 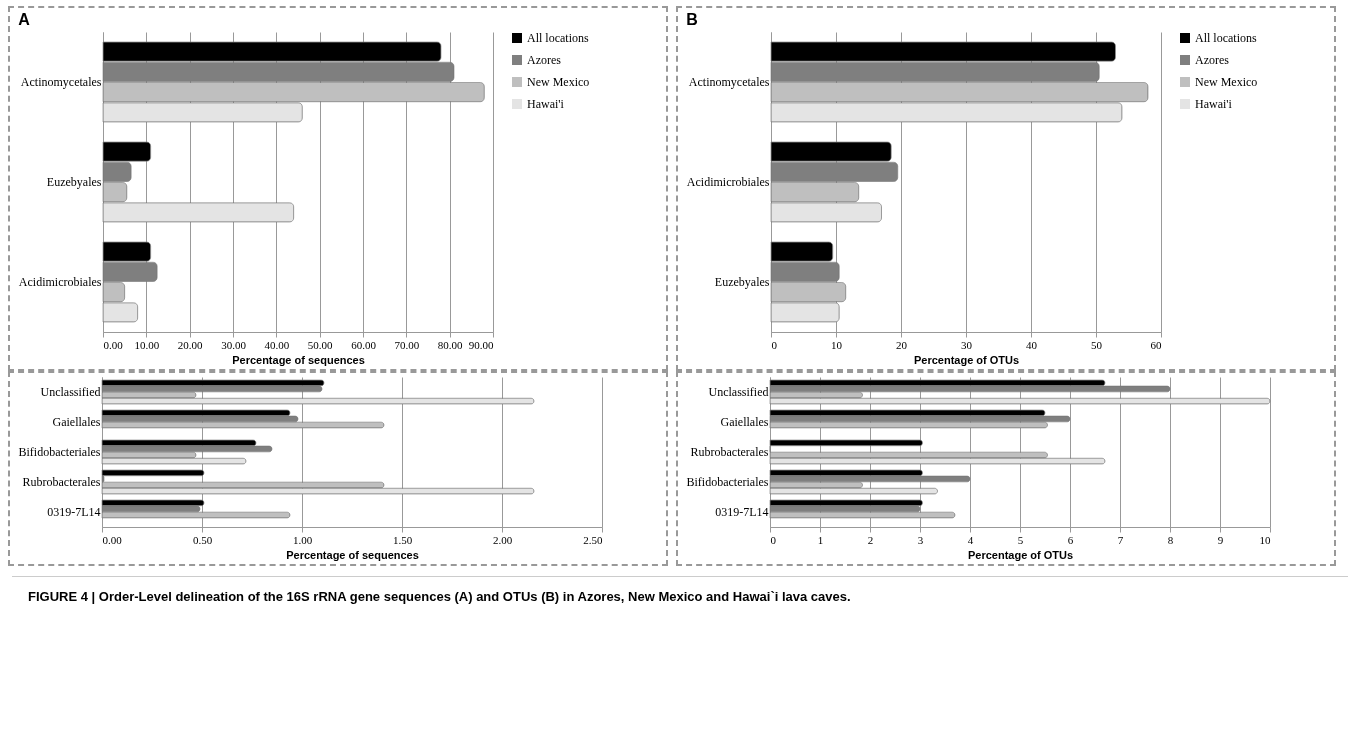 I want to click on x-tick-label: 30.00, so click(x=234, y=344).